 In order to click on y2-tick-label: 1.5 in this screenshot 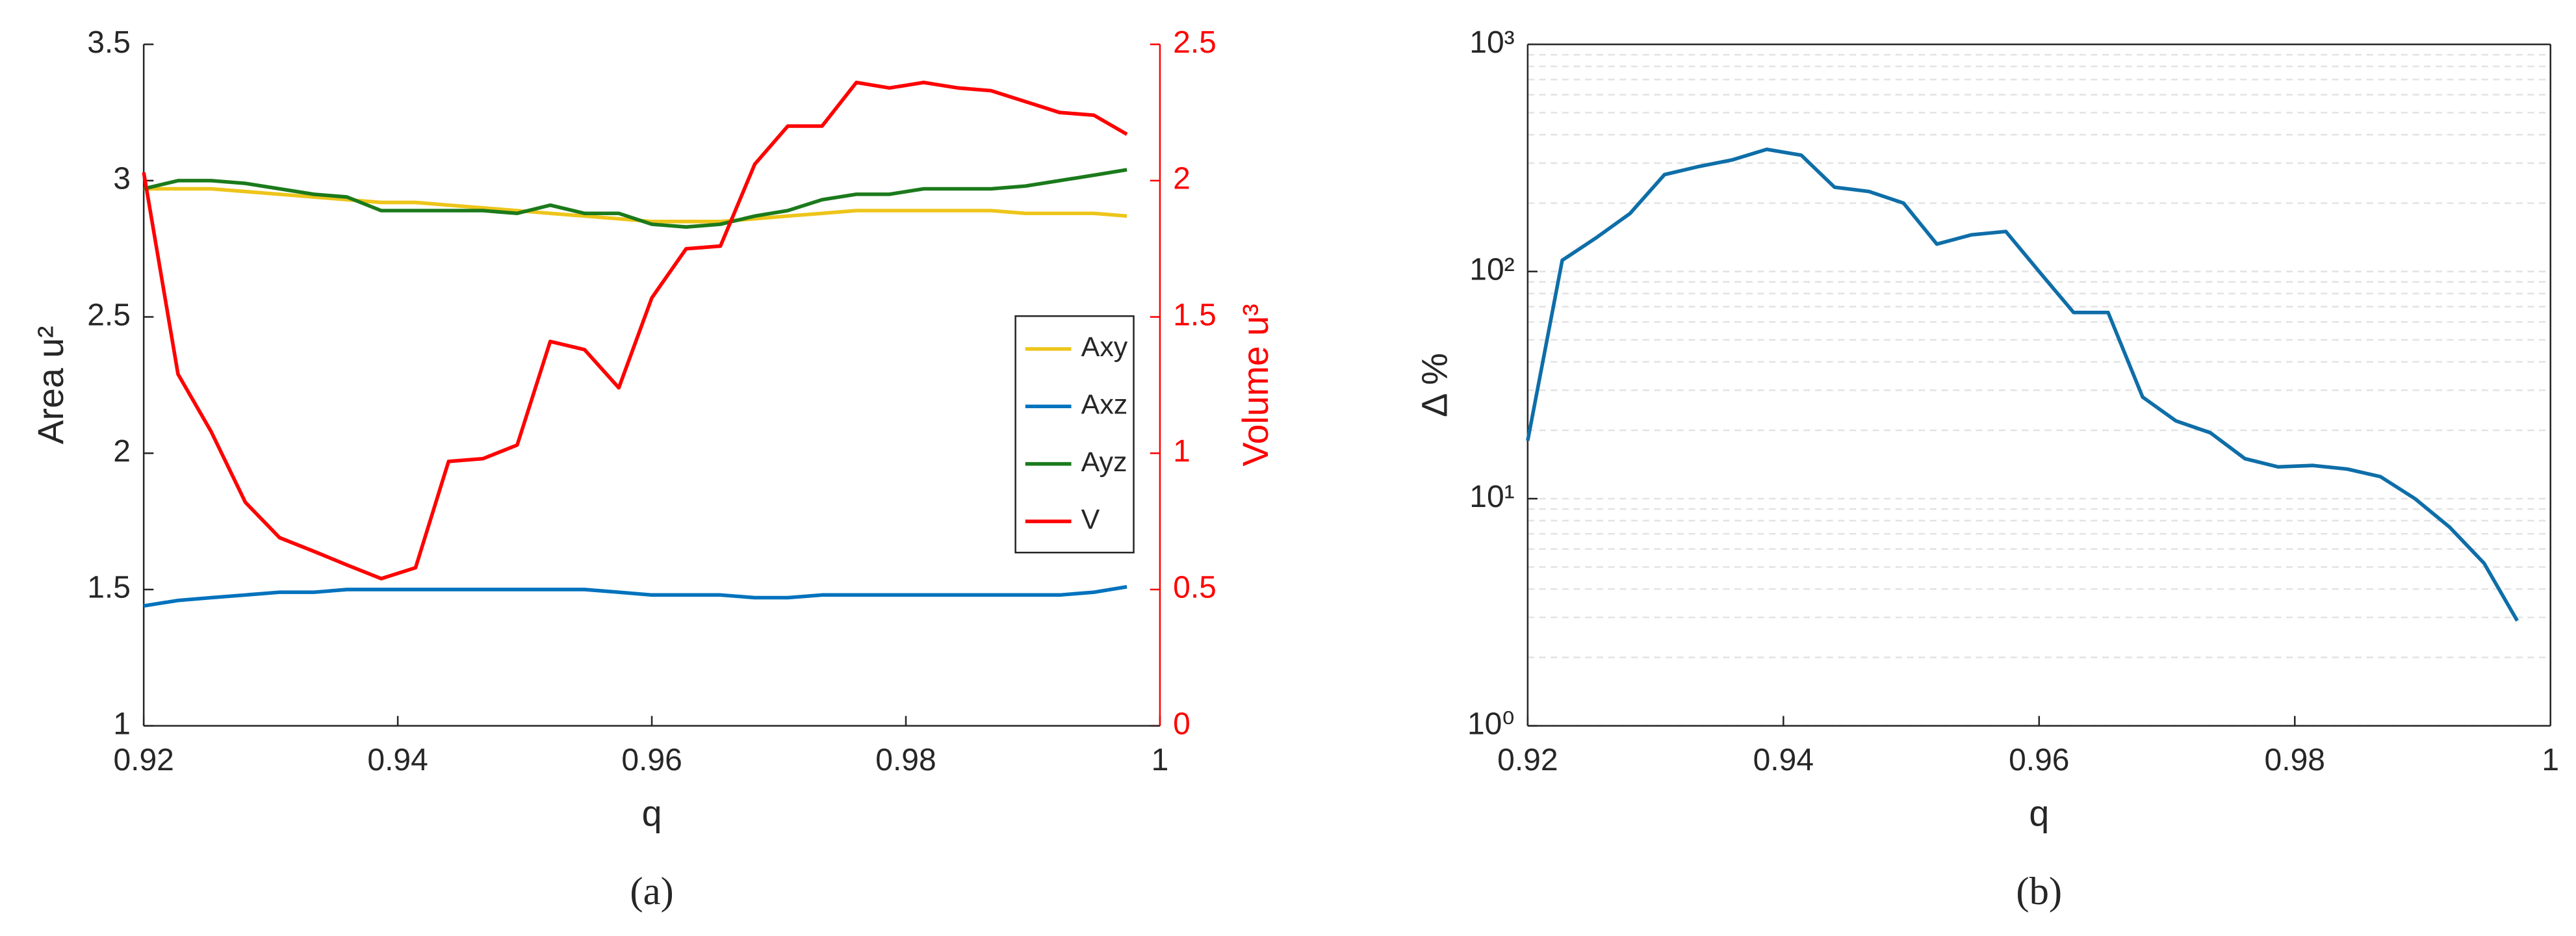, I will do `click(1195, 315)`.